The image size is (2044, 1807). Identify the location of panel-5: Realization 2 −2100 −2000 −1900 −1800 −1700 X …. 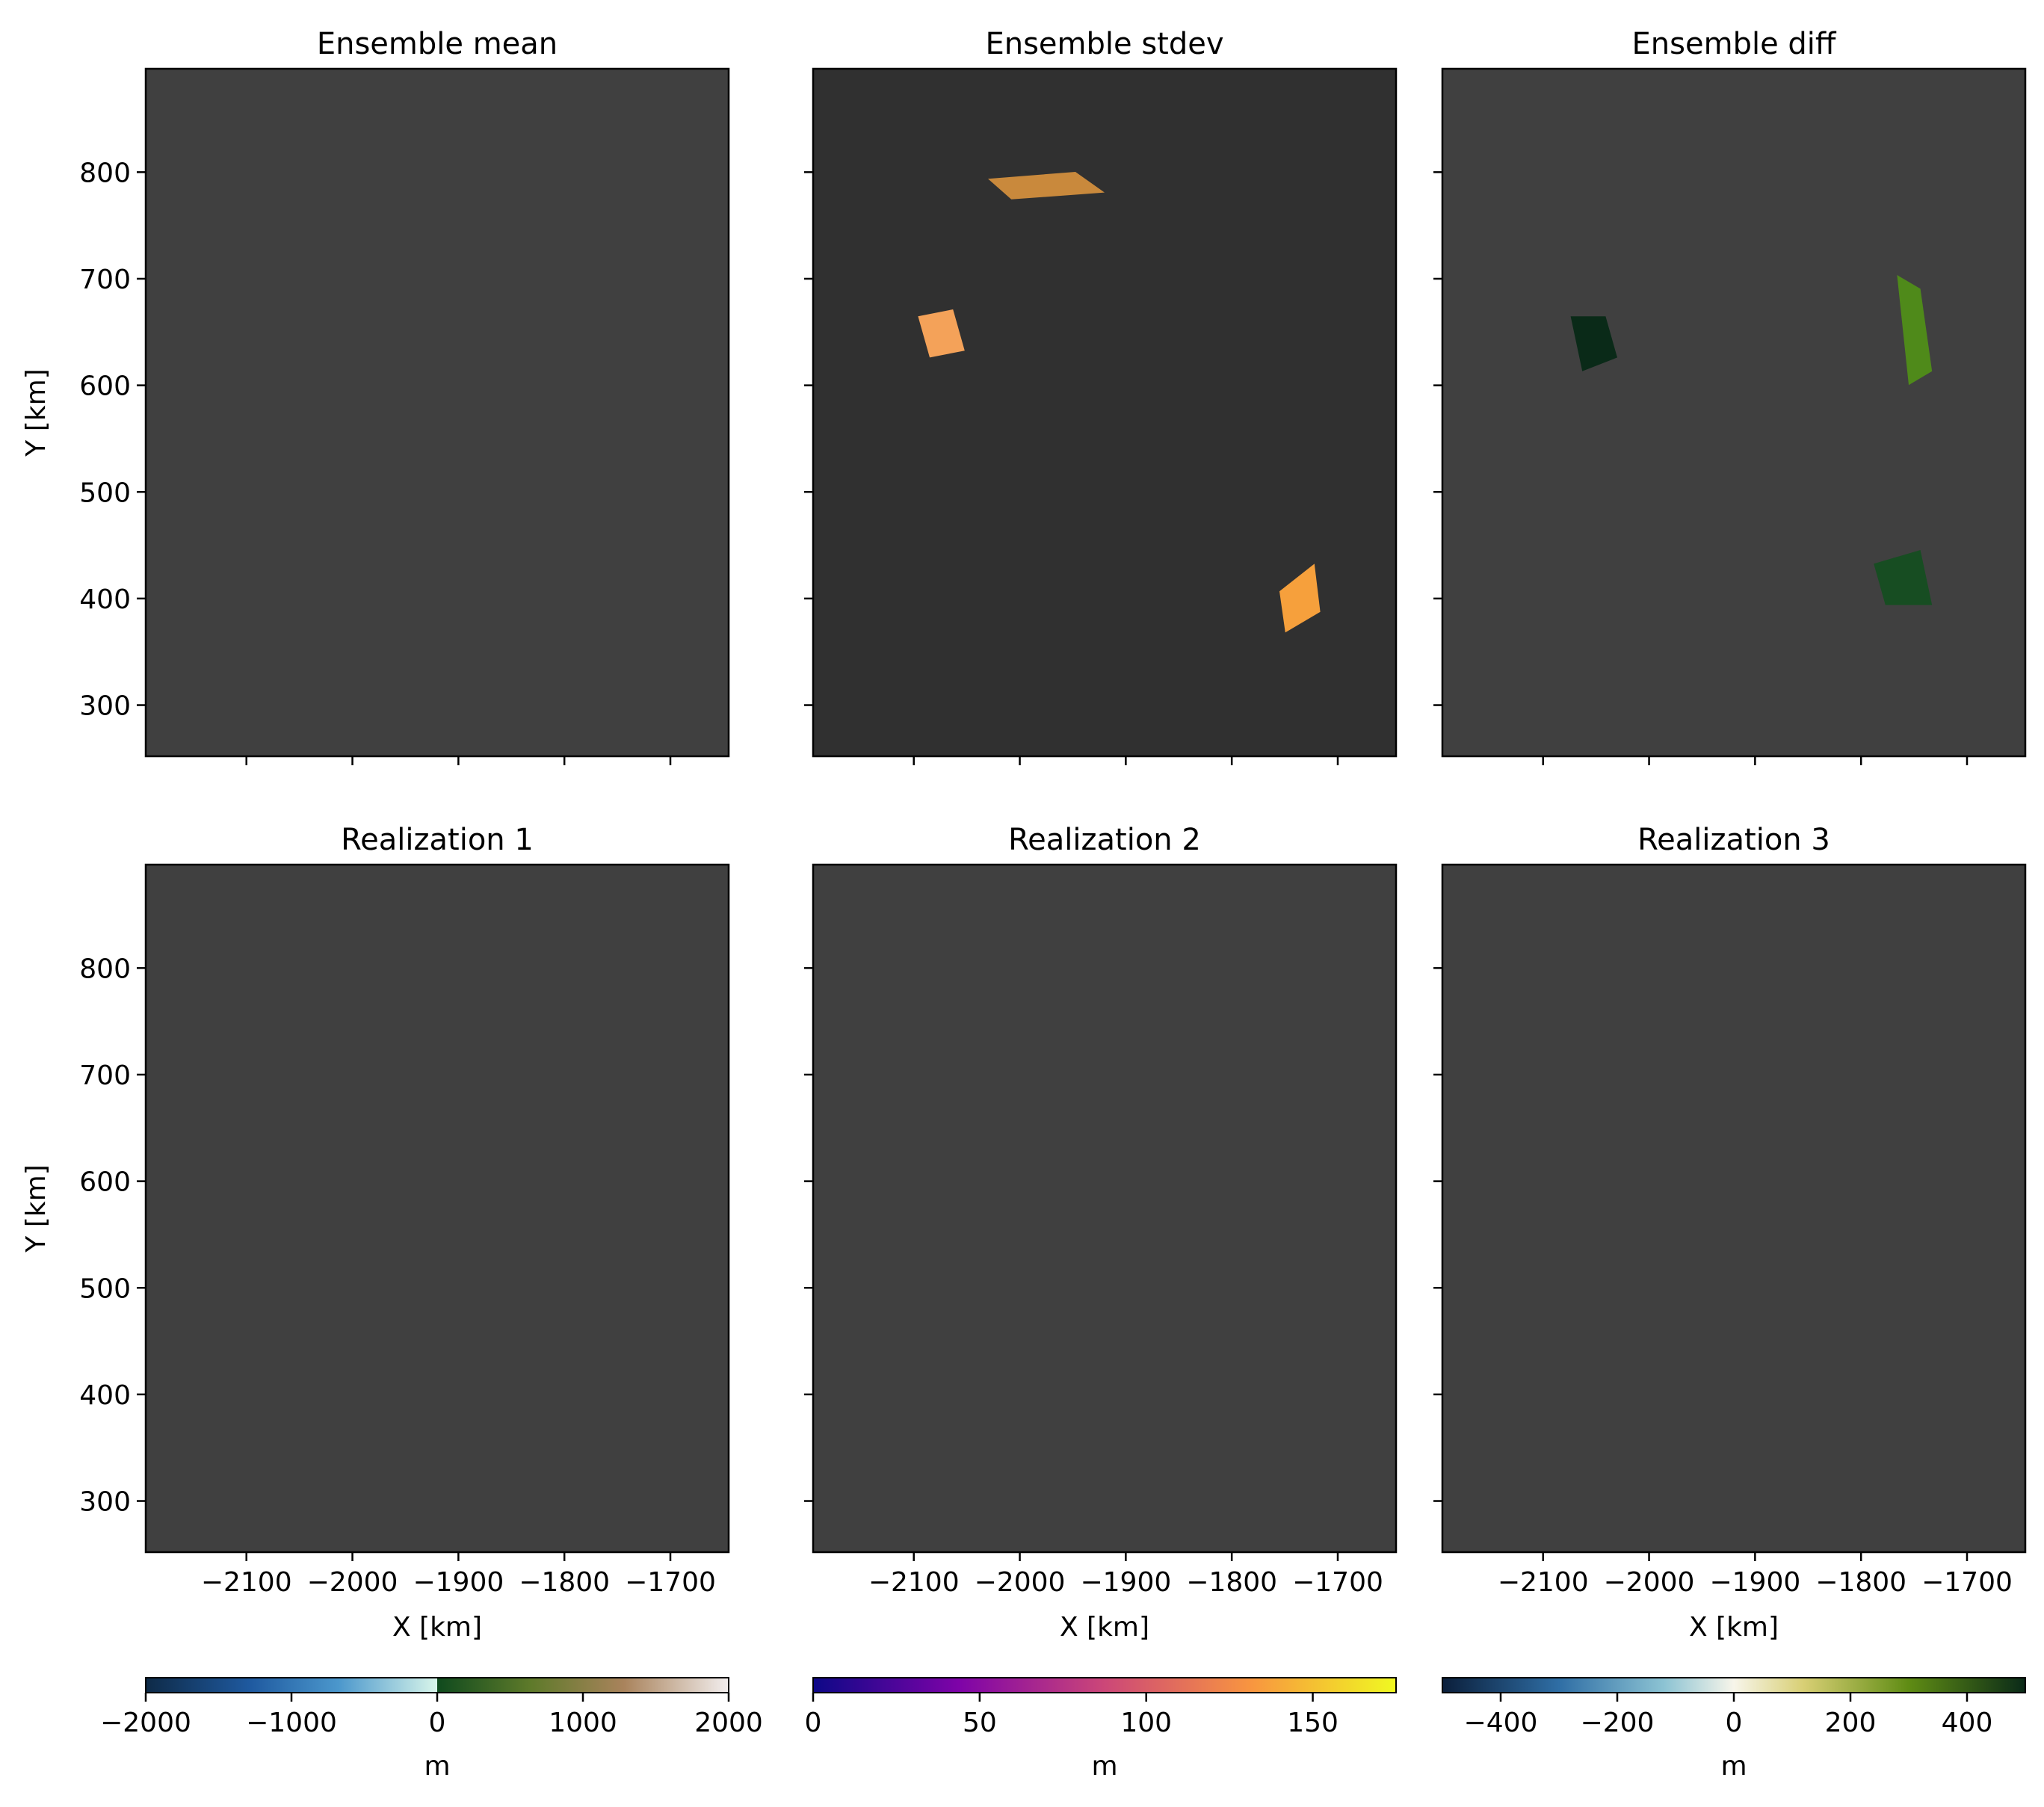
(1101, 1233).